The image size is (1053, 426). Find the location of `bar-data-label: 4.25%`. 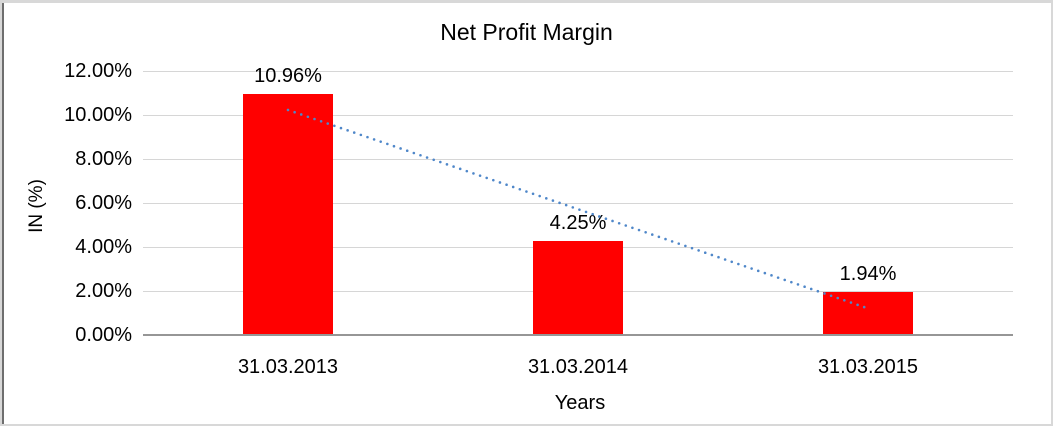

bar-data-label: 4.25% is located at coordinates (578, 223).